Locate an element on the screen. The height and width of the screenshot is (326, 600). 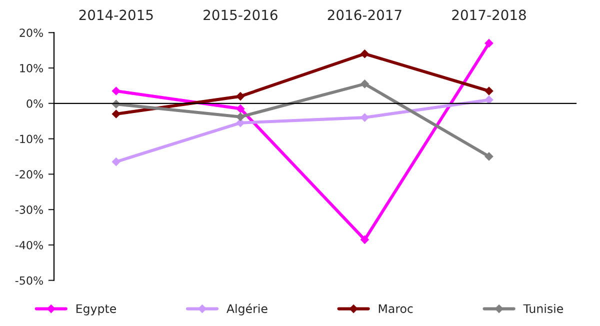
y-tick-label: 20% is located at coordinates (31, 32).